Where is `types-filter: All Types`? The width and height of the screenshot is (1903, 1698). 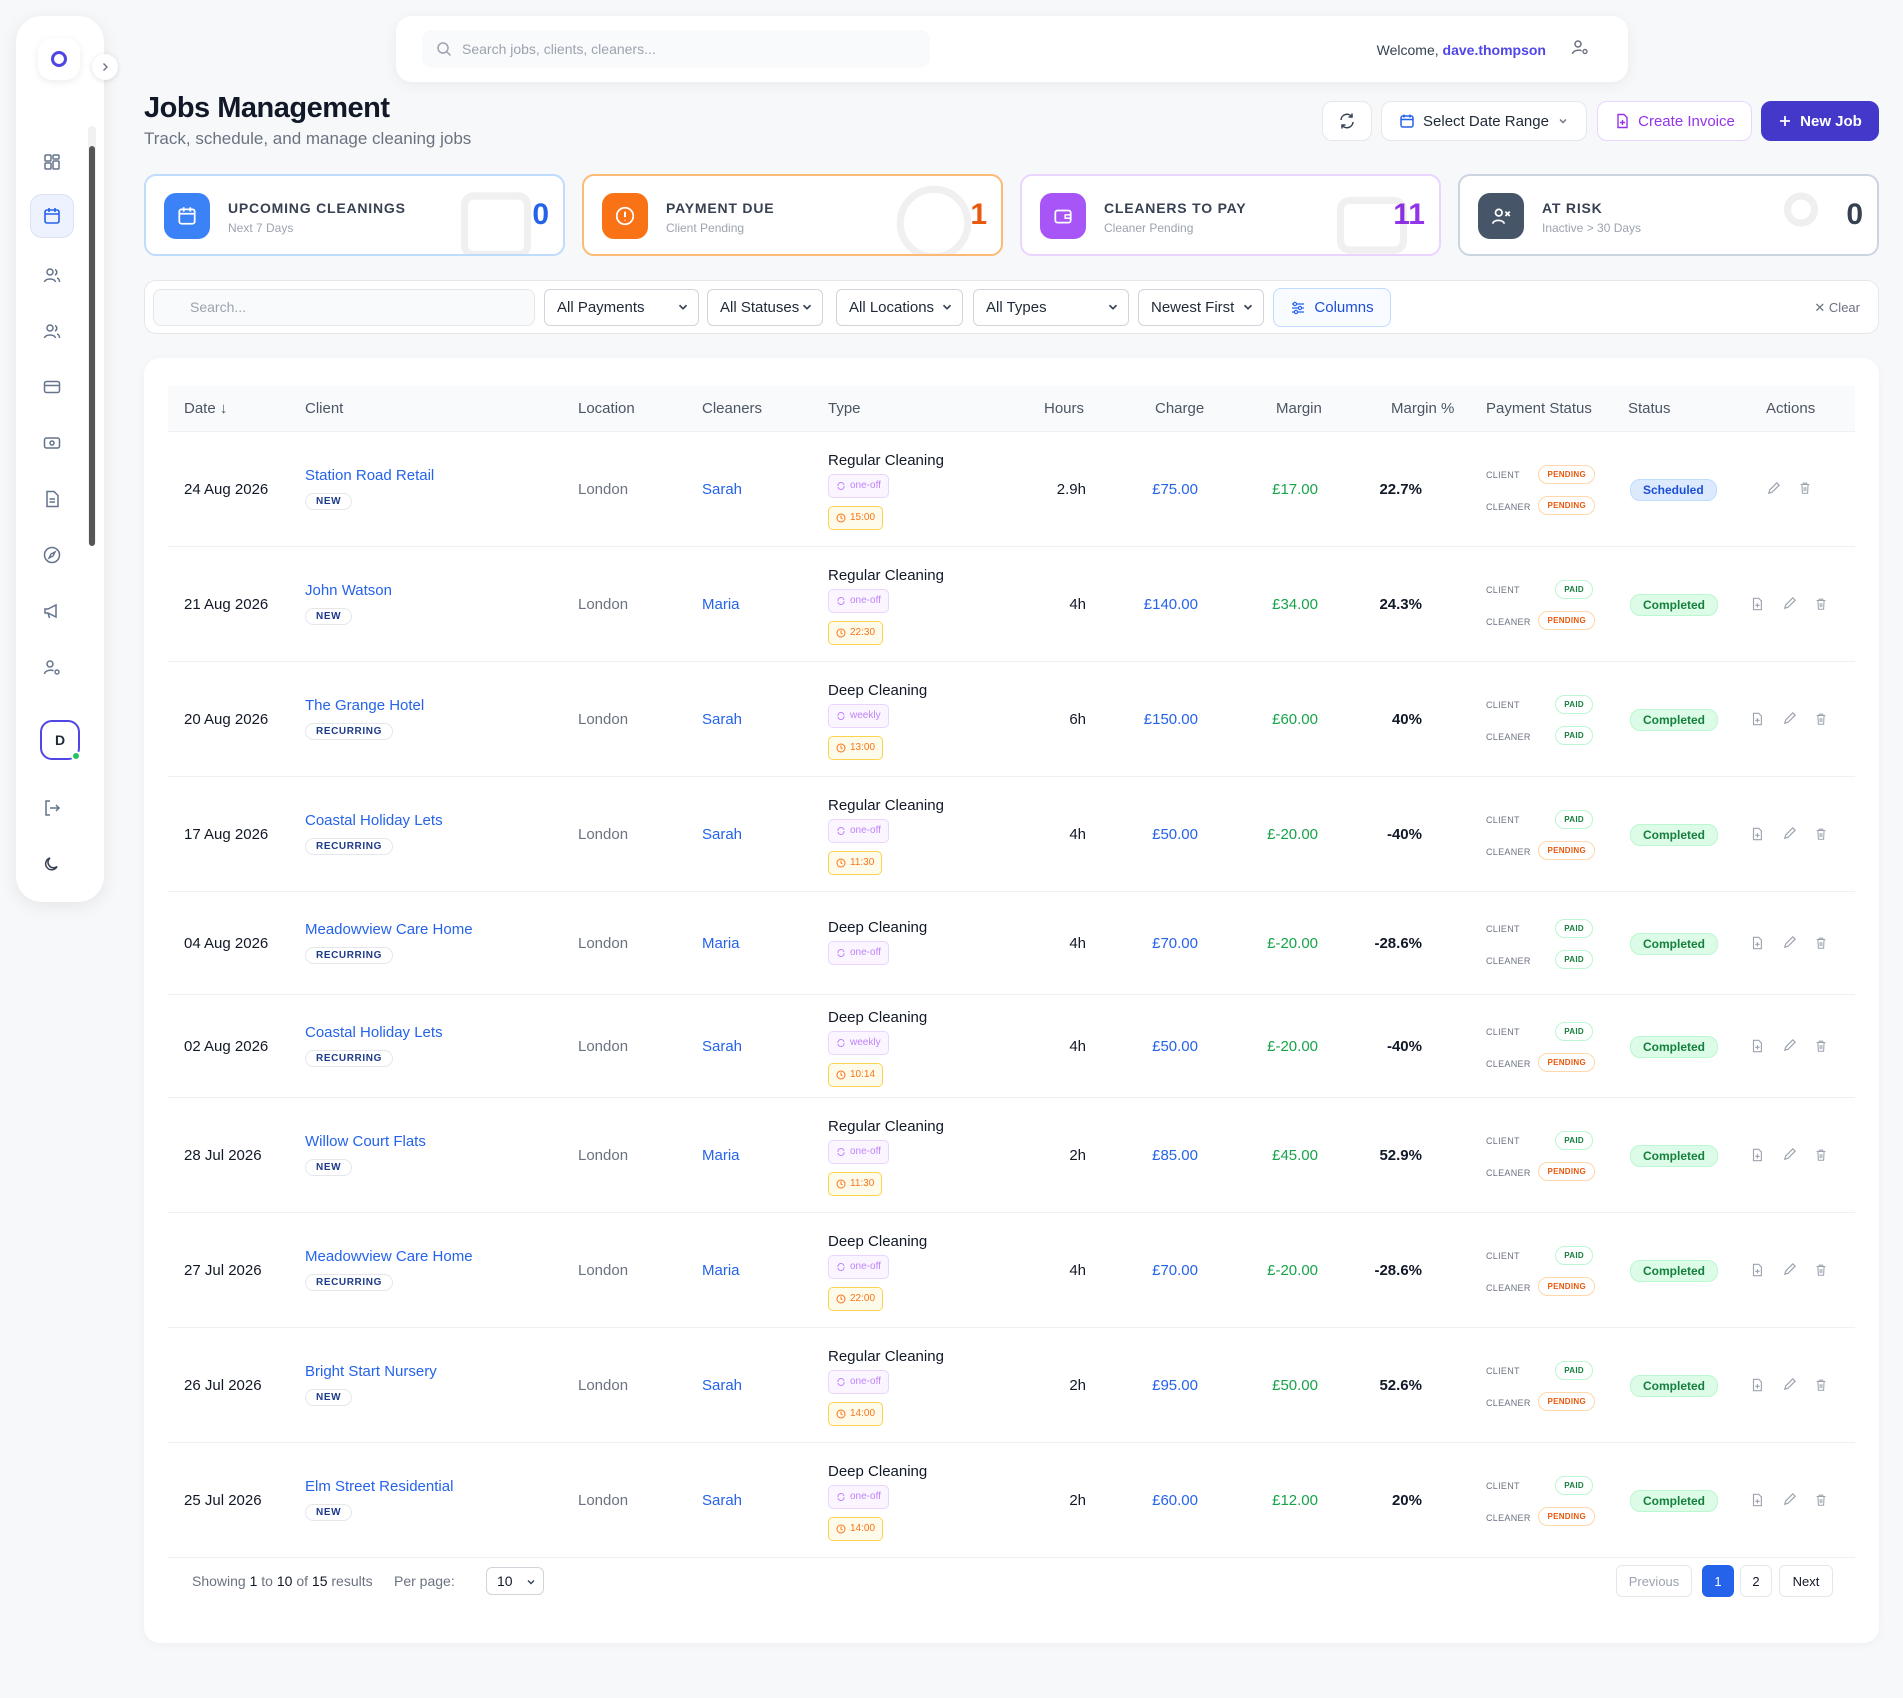
types-filter: All Types is located at coordinates (1051, 307).